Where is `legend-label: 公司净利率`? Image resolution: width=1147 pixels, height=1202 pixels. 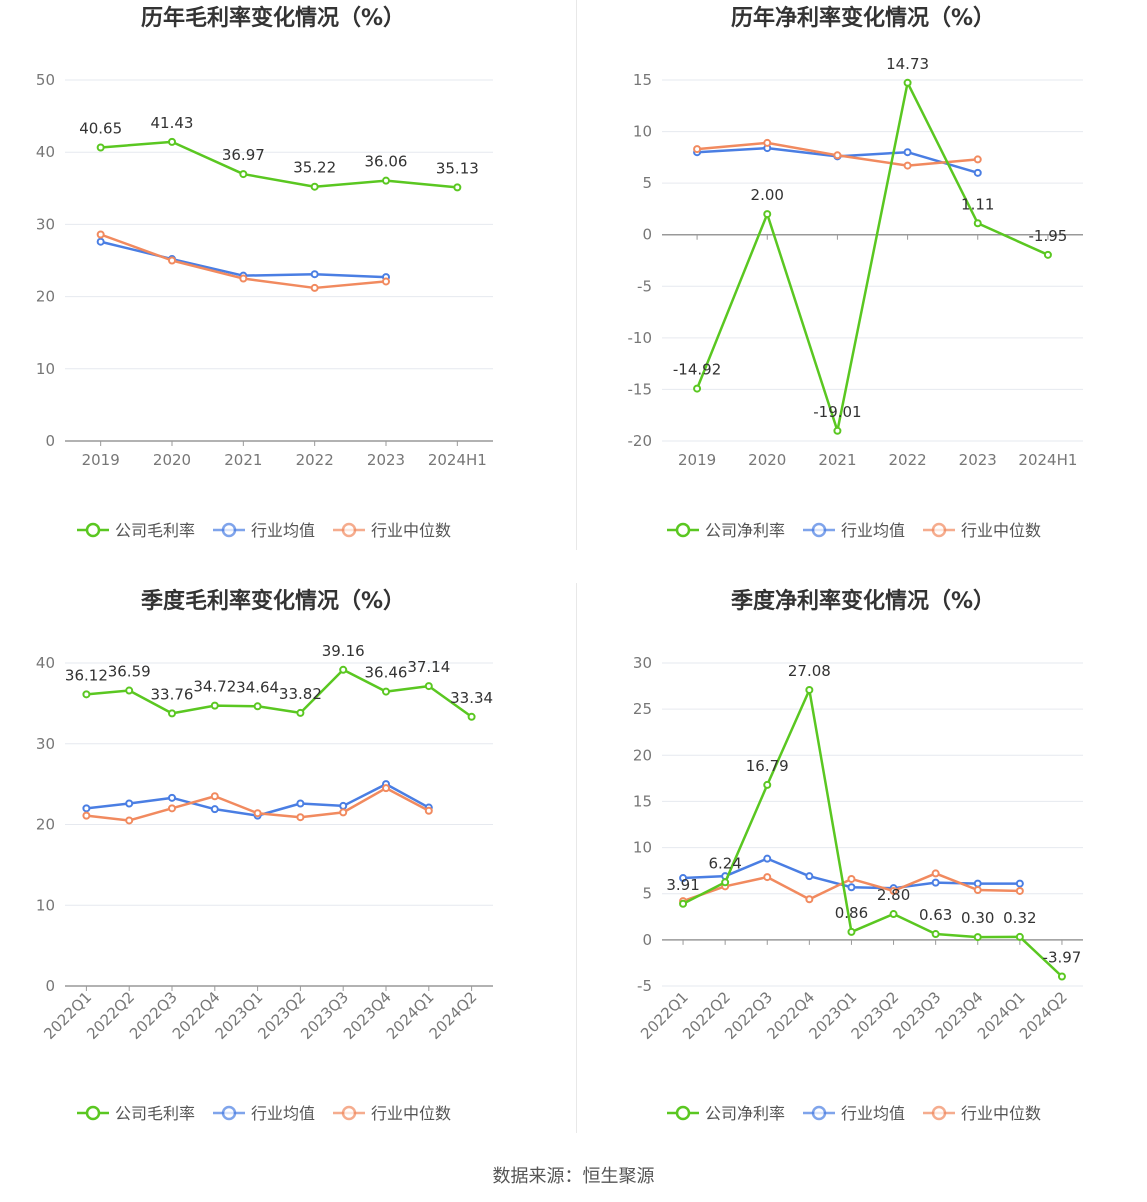 legend-label: 公司净利率 is located at coordinates (745, 1113).